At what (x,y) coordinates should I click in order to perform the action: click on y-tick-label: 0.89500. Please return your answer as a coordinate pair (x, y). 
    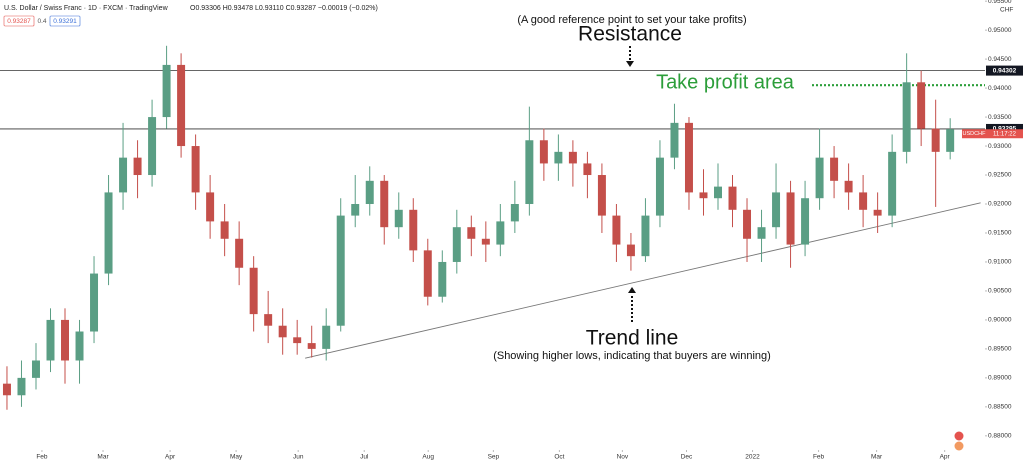
    Looking at the image, I should click on (1000, 349).